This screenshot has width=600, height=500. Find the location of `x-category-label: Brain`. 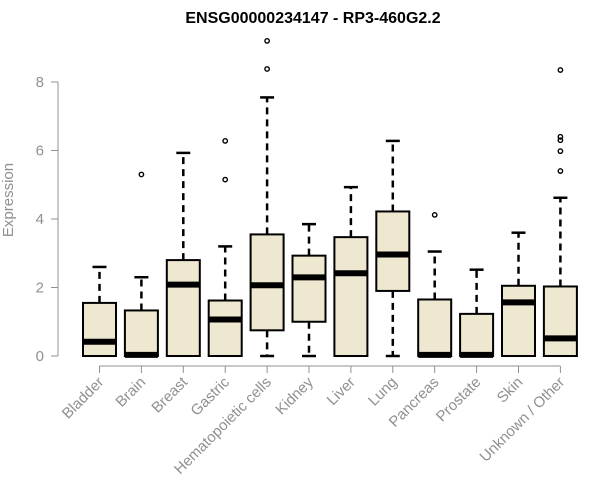

x-category-label: Brain is located at coordinates (130, 392).